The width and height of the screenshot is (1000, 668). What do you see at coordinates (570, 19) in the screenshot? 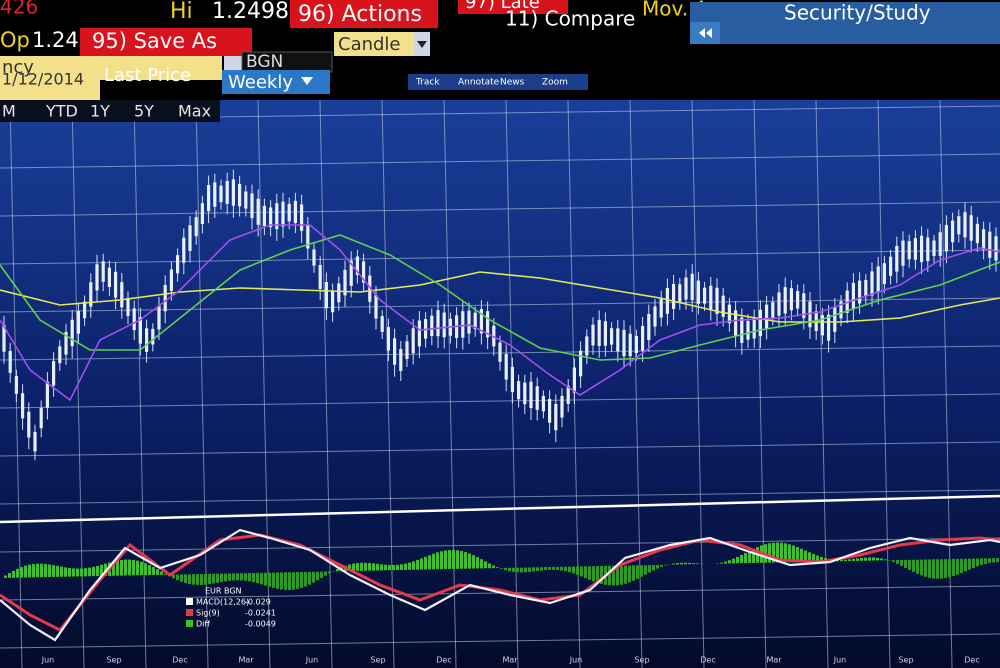
I see `compare: 11) Compare` at bounding box center [570, 19].